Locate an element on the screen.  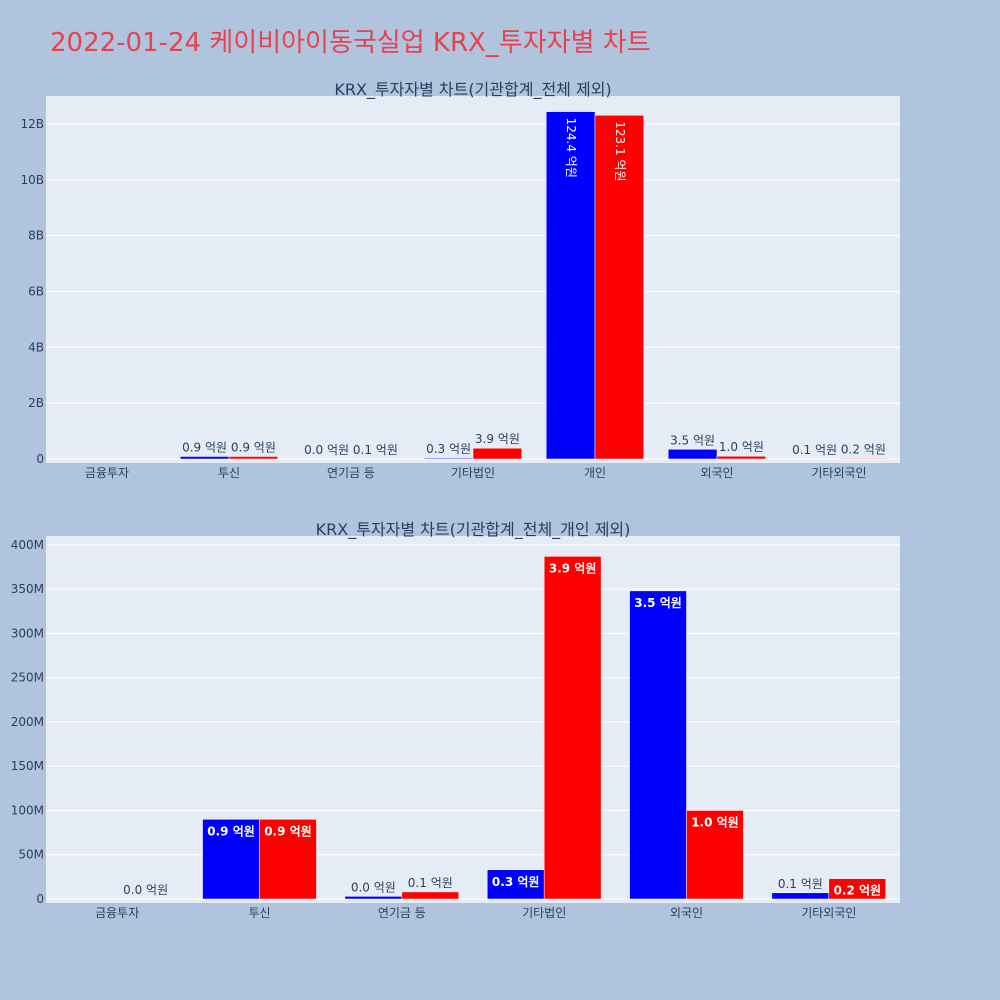
data-label-1-1-4: 1.0 억원 is located at coordinates (715, 822).